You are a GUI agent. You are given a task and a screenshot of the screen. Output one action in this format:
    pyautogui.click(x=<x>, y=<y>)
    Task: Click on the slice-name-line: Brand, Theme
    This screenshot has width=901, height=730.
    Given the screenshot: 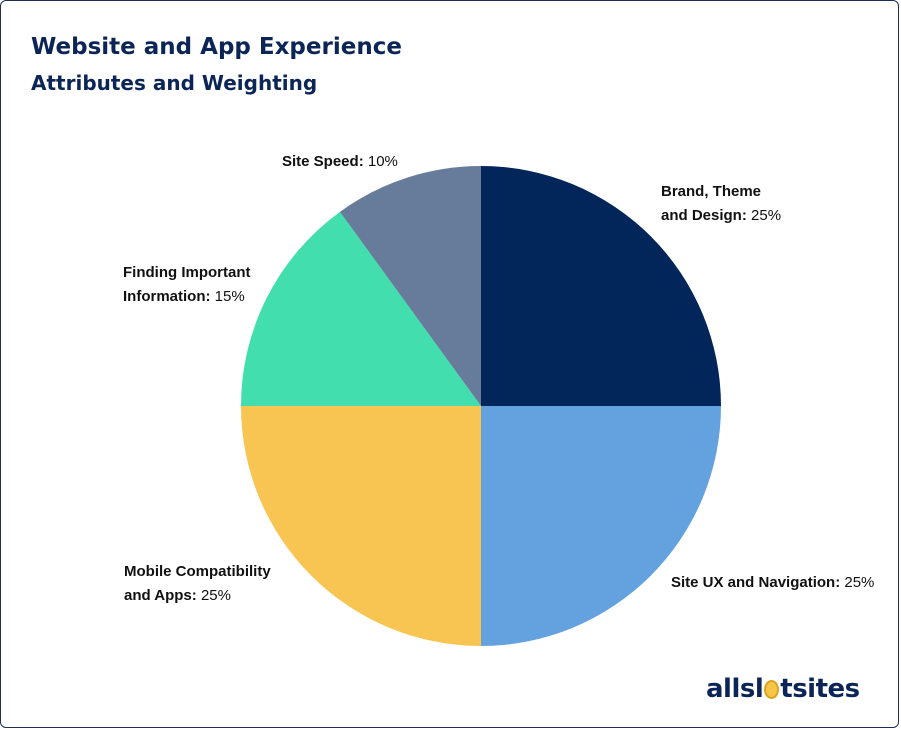 What is the action you would take?
    pyautogui.click(x=711, y=191)
    